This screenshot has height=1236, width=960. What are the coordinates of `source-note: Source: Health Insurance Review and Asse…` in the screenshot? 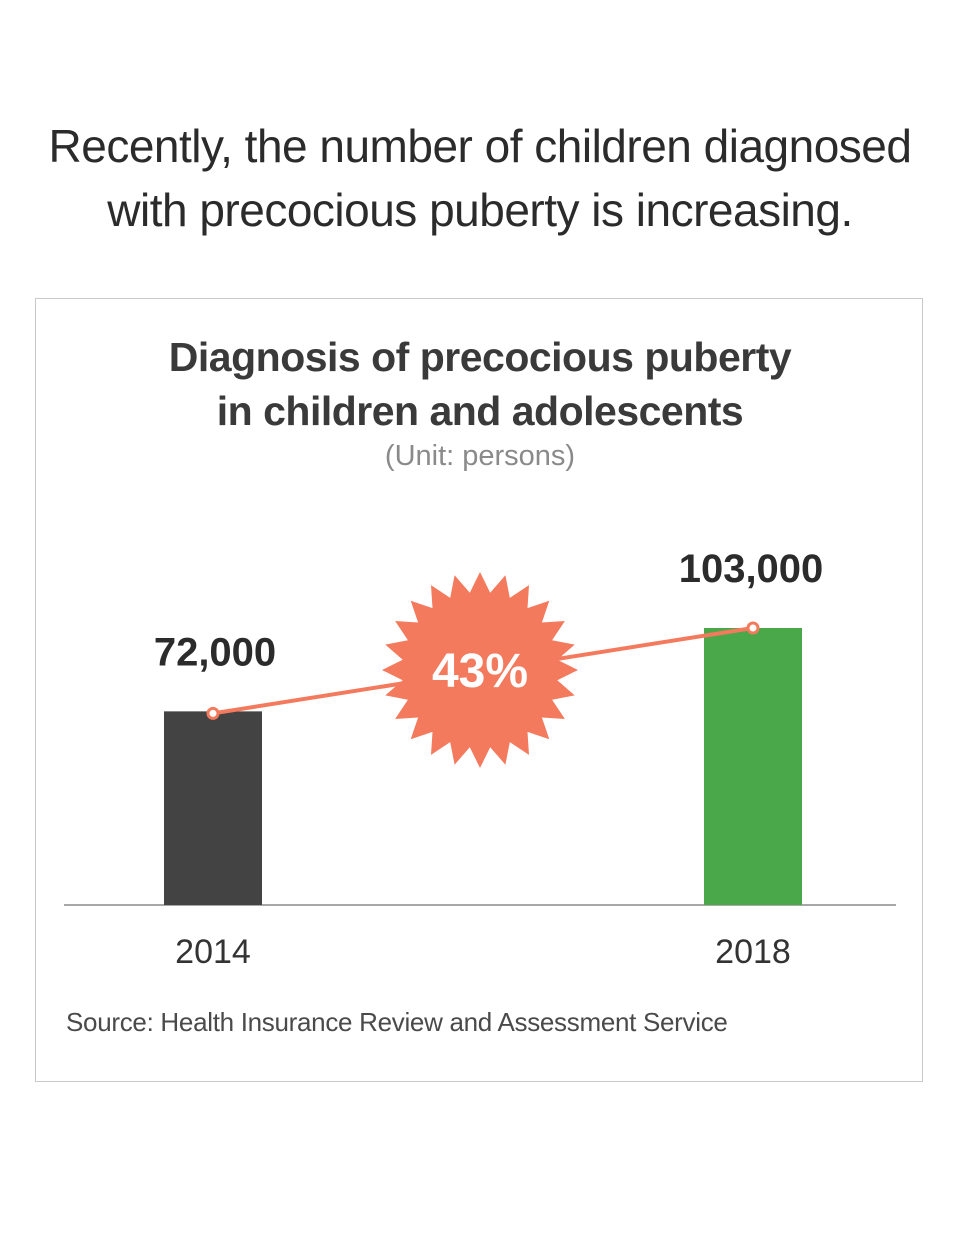 It's located at (397, 1022).